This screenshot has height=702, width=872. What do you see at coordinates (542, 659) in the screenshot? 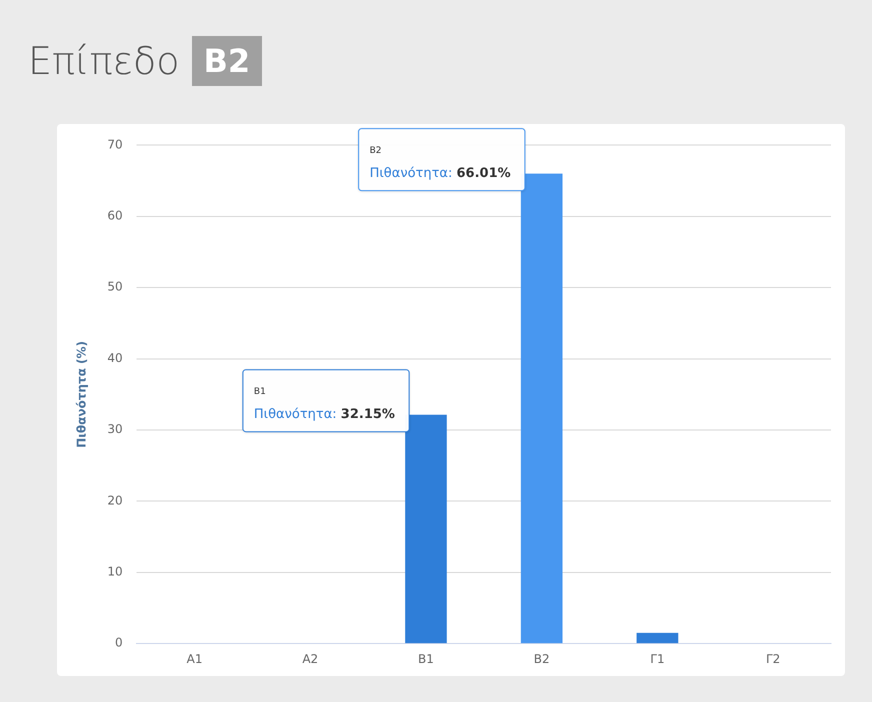
I see `x-tick-label: B2` at bounding box center [542, 659].